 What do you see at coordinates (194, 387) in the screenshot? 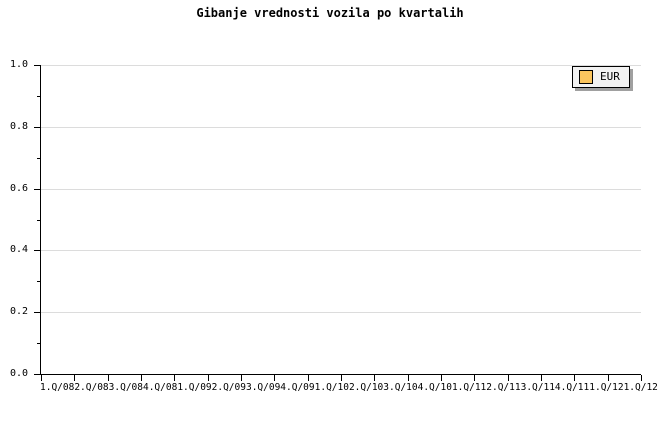
I see `x-axis-tick-label: 1.Q/09` at bounding box center [194, 387].